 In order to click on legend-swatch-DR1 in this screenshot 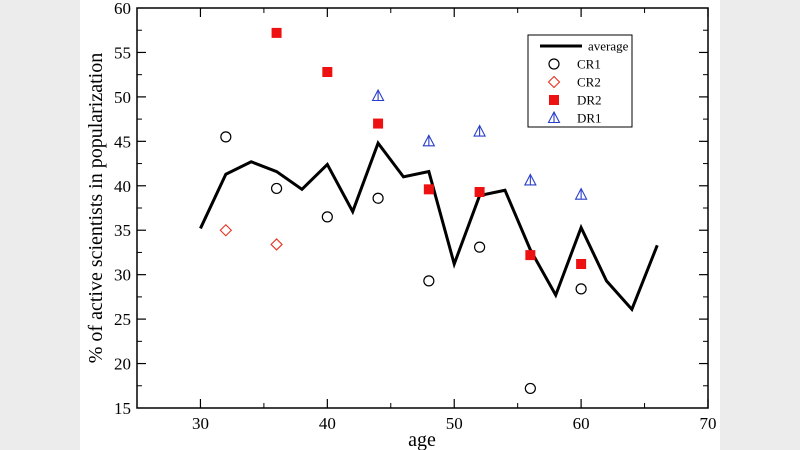, I will do `click(554, 117)`.